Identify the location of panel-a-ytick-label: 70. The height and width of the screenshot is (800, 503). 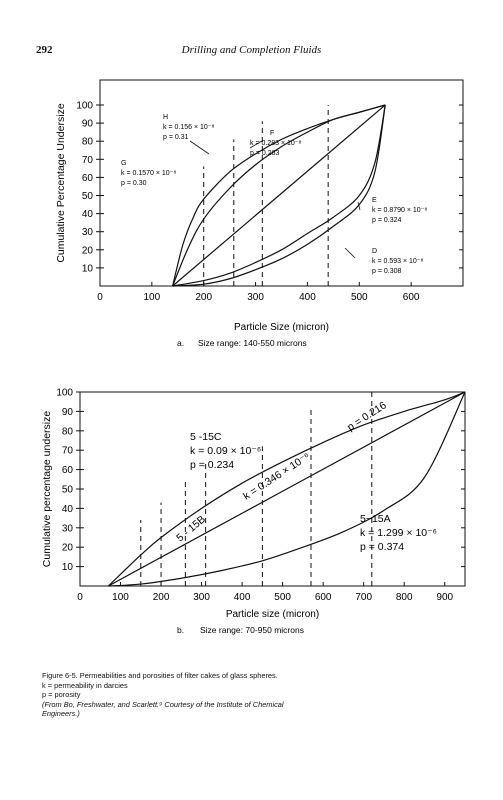
(88, 160).